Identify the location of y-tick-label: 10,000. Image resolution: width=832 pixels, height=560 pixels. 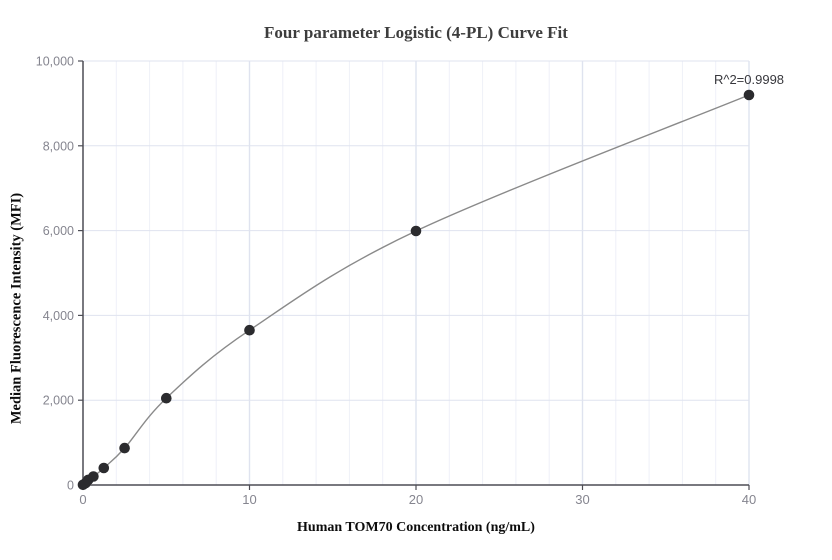
(55, 62).